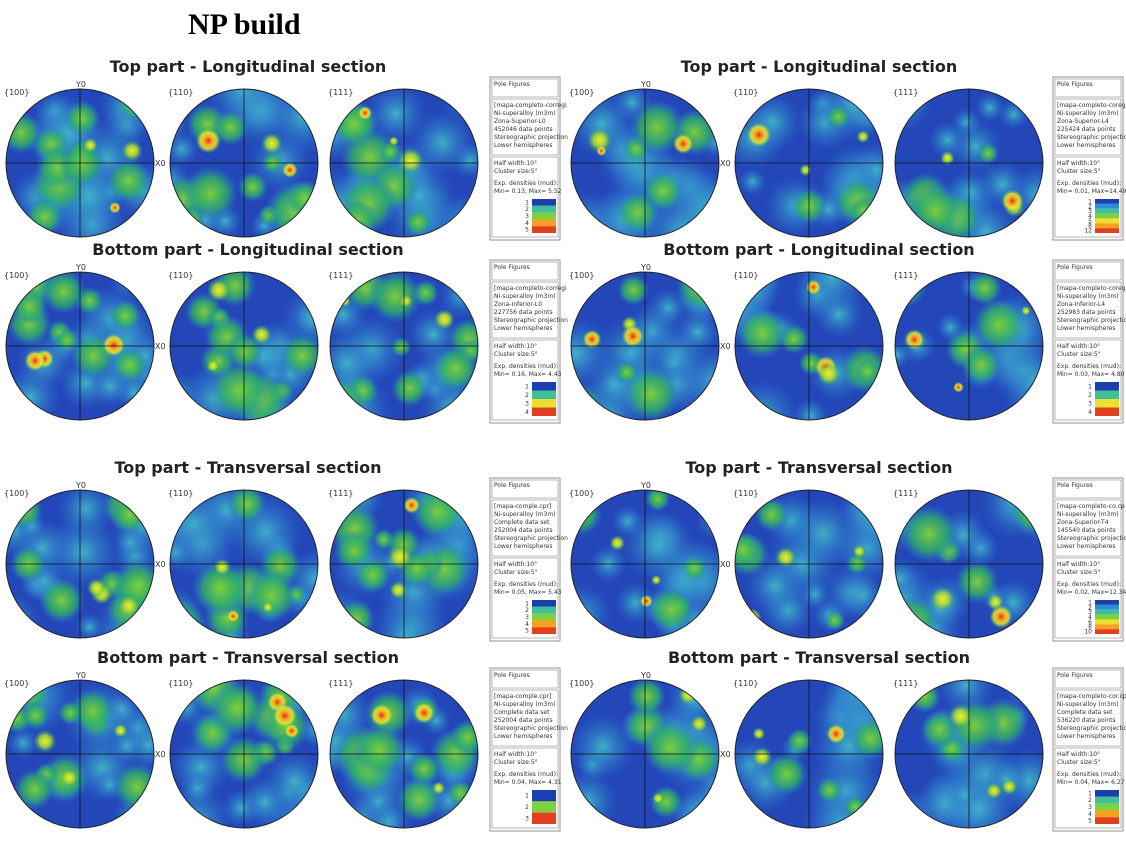  I want to click on pole-figure, so click(404, 754).